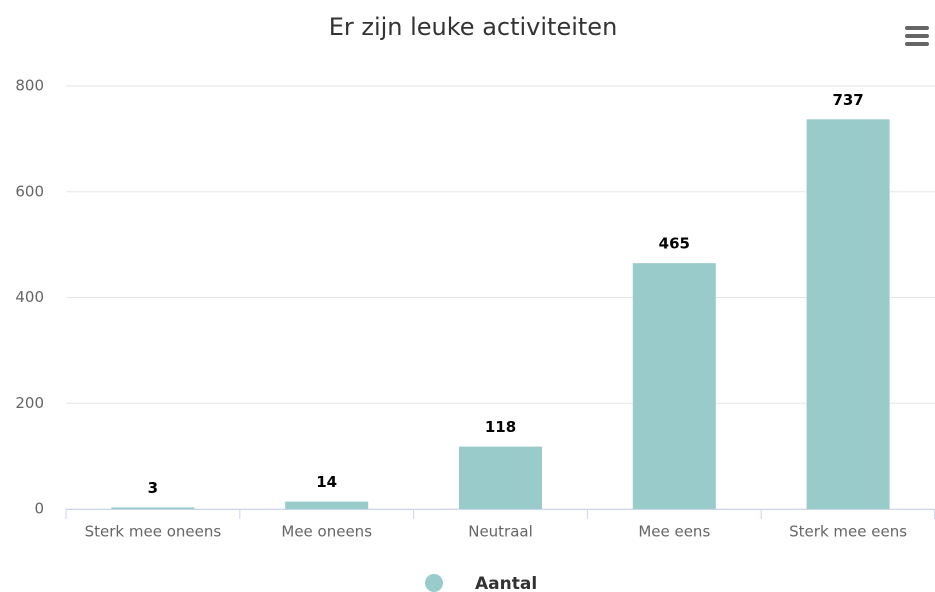 This screenshot has width=935, height=592. What do you see at coordinates (153, 488) in the screenshot?
I see `data-label: 3` at bounding box center [153, 488].